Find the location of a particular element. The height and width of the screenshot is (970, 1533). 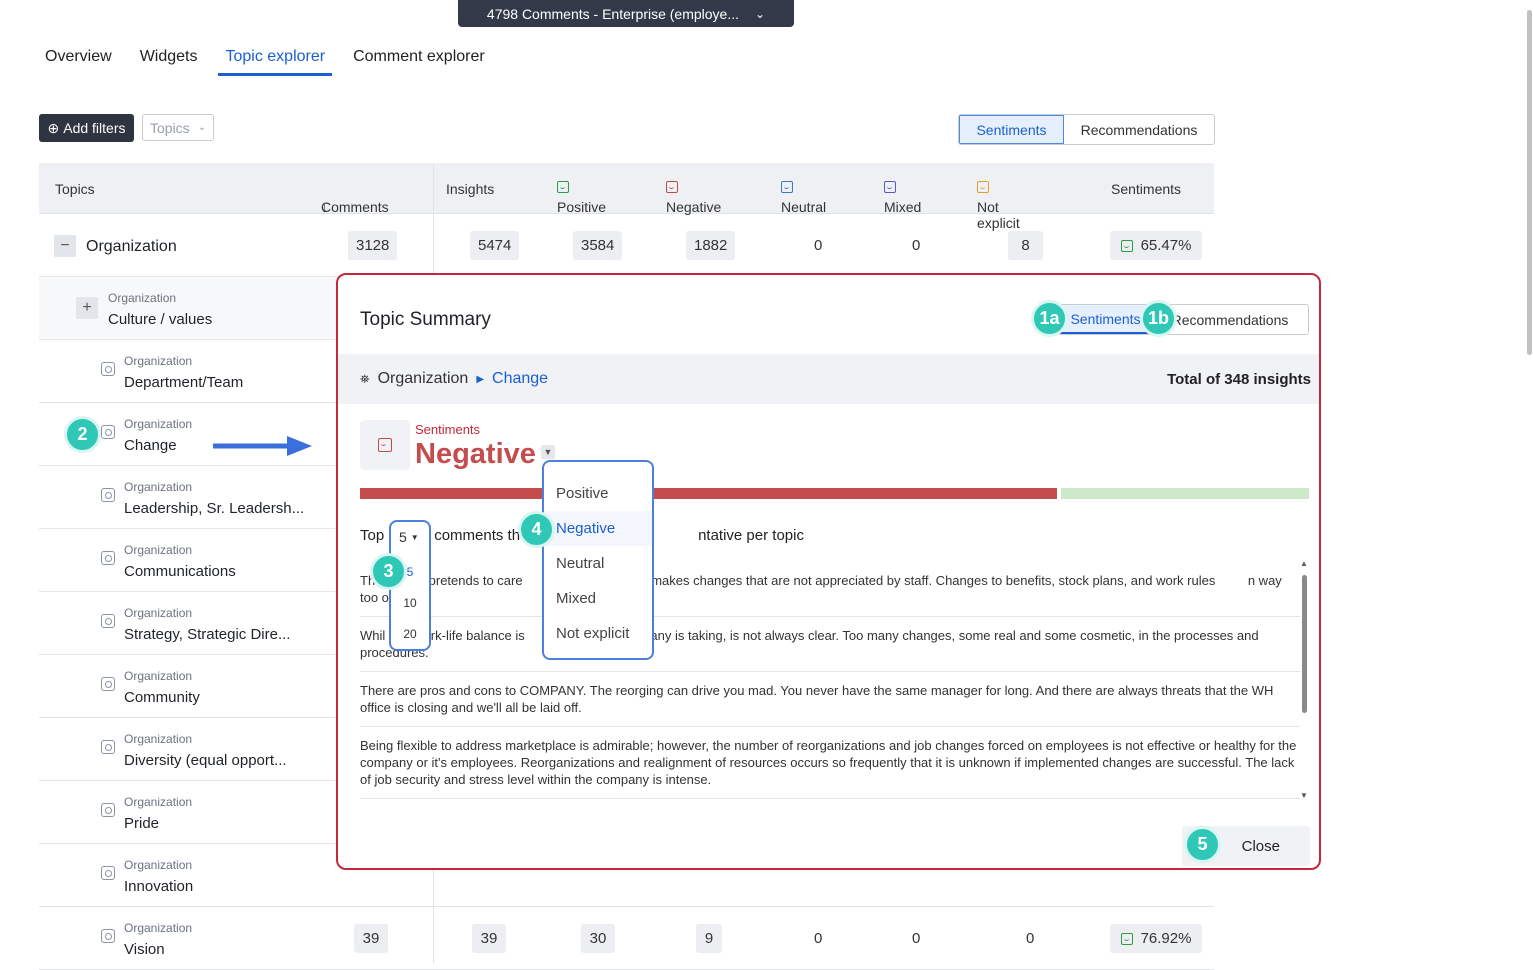

add-filters-label: Add filters is located at coordinates (94, 128).